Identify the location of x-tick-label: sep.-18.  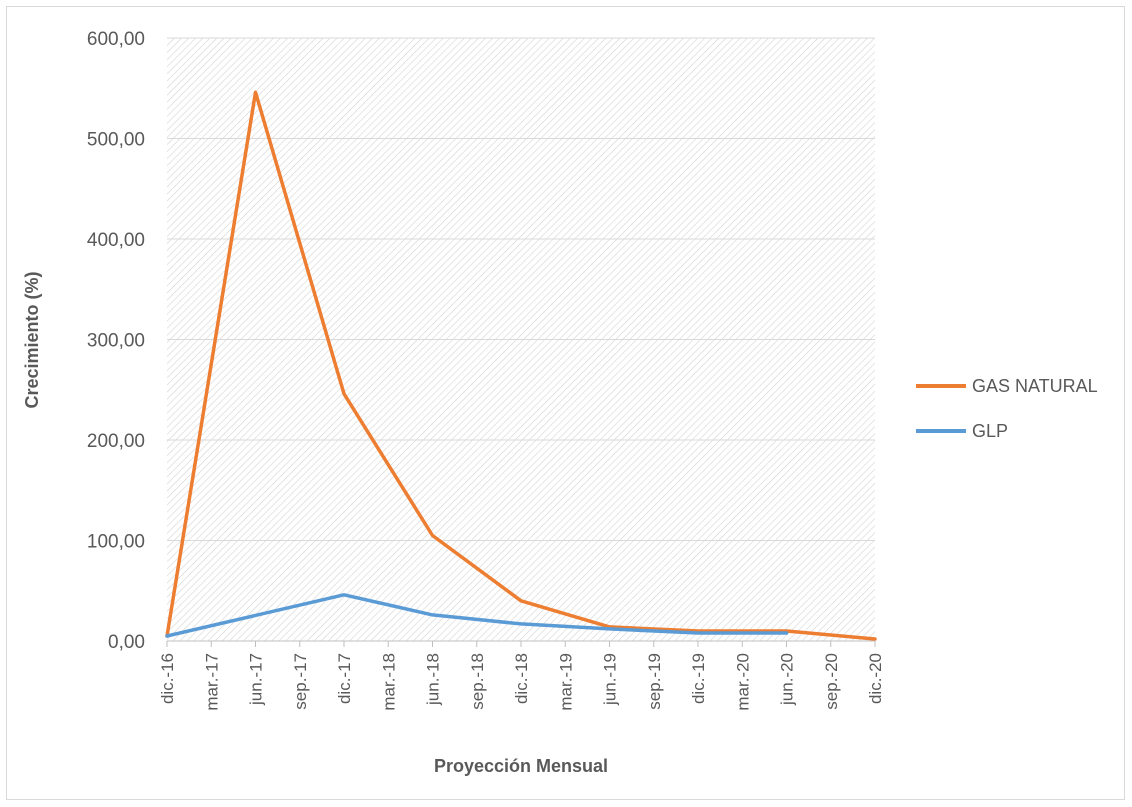
(477, 681).